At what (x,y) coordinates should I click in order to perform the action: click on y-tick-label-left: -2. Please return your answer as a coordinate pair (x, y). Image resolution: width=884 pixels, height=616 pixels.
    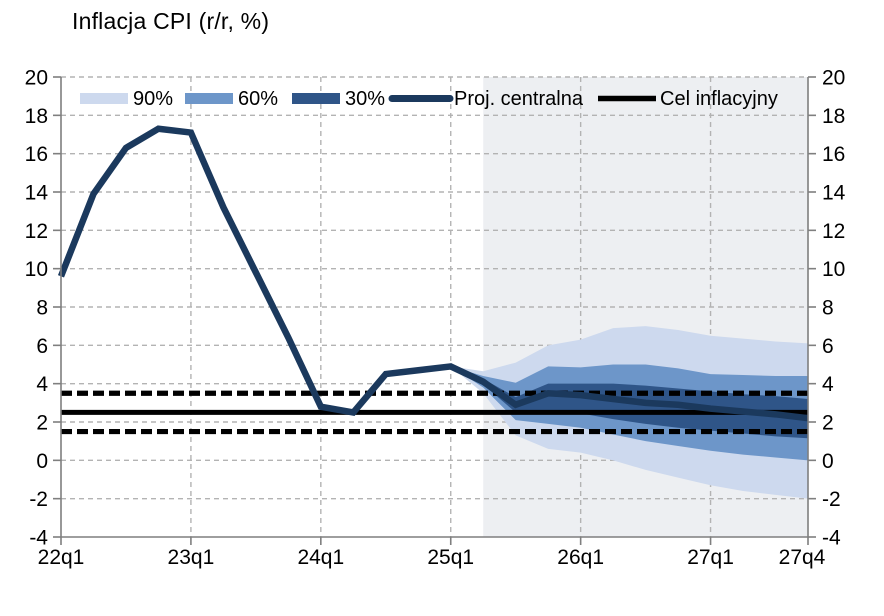
    Looking at the image, I should click on (38, 499).